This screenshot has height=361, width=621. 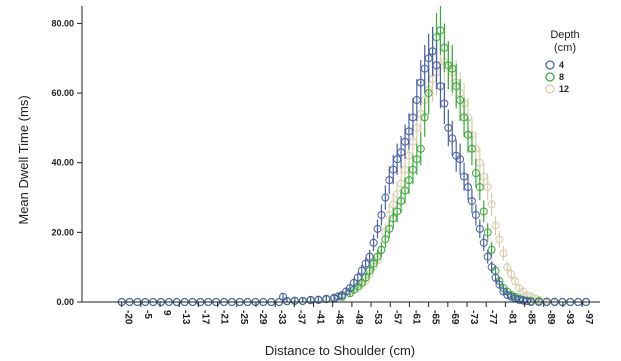 I want to click on y-tick-label: 60.00, so click(x=62, y=93).